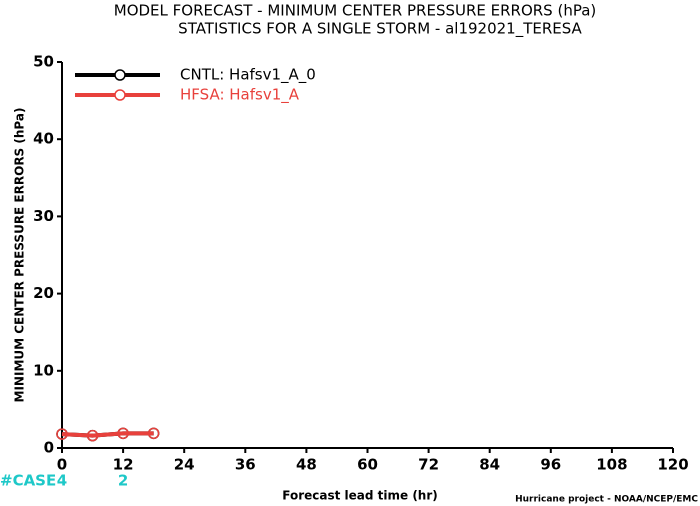  Describe the element at coordinates (123, 481) in the screenshot. I see `case-count: 2` at that location.